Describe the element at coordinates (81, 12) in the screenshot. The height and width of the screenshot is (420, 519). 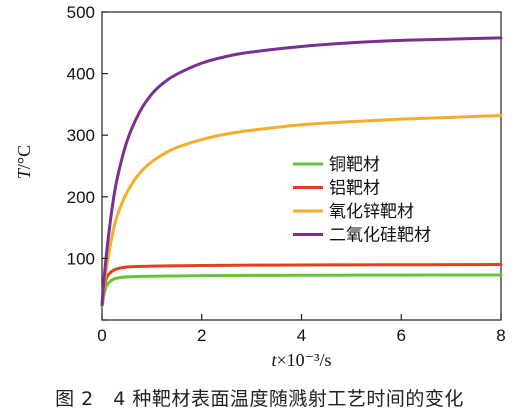
I see `y-tick-label: 500` at that location.